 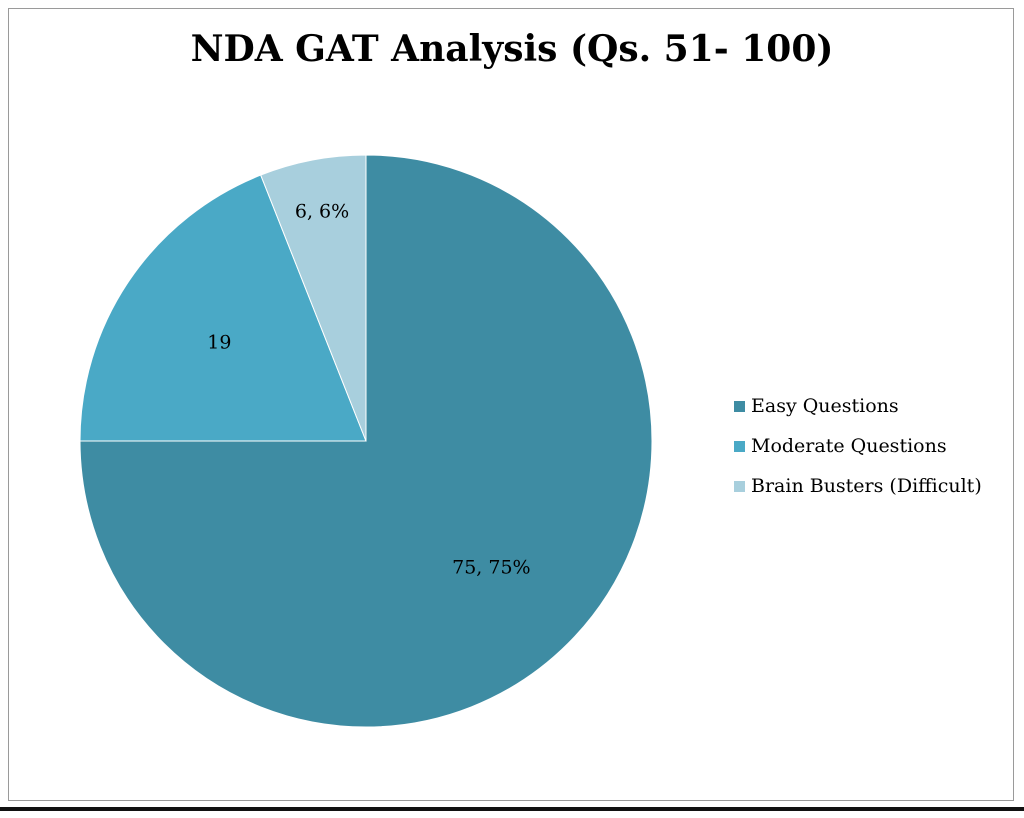 What do you see at coordinates (512, 49) in the screenshot?
I see `chart-title: NDA GAT Analysis (Qs. 51- 100)` at bounding box center [512, 49].